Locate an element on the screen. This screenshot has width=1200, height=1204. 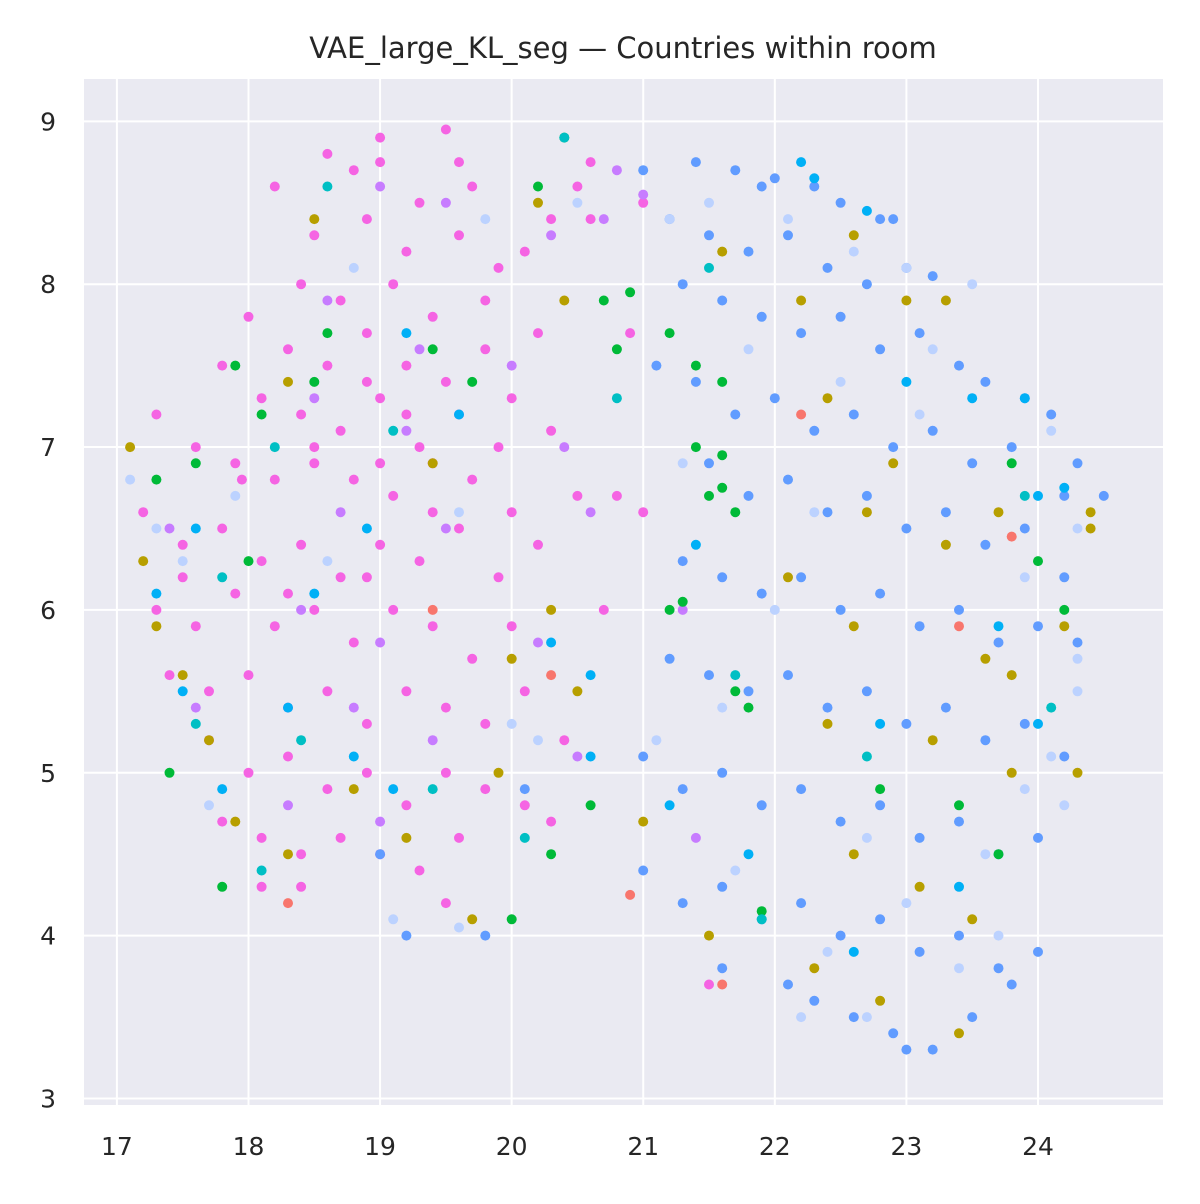
x-tick-label: 20 is located at coordinates (512, 1146).